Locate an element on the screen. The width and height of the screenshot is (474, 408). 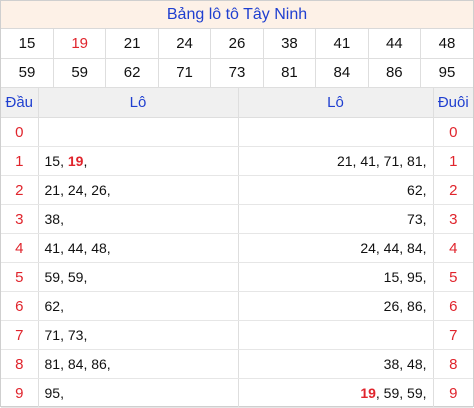
header-dau: Đầu is located at coordinates (19, 103).